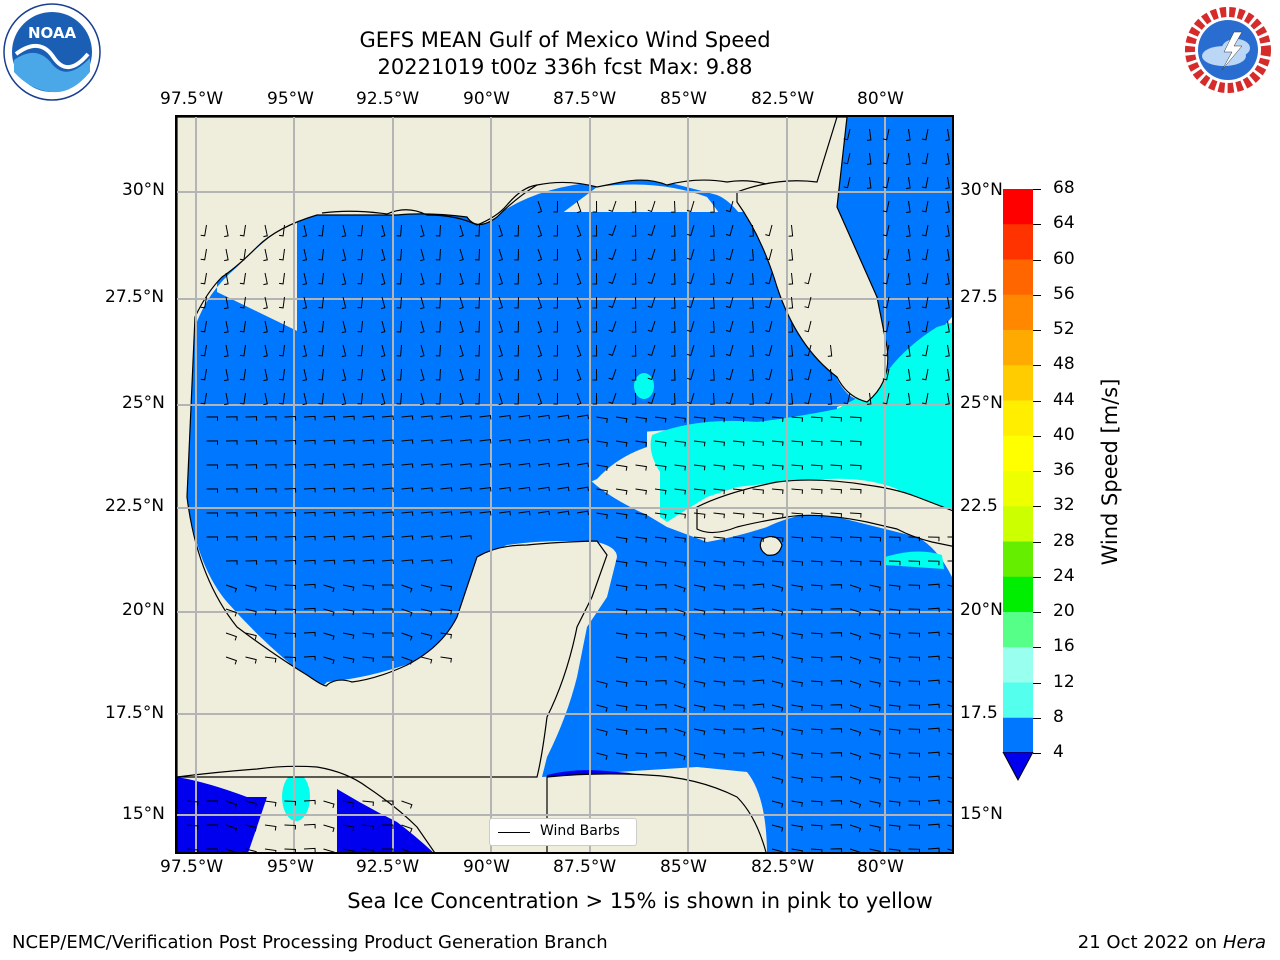 The image size is (1280, 960). What do you see at coordinates (135, 506) in the screenshot?
I see `lat-label-left: 22.5°N` at bounding box center [135, 506].